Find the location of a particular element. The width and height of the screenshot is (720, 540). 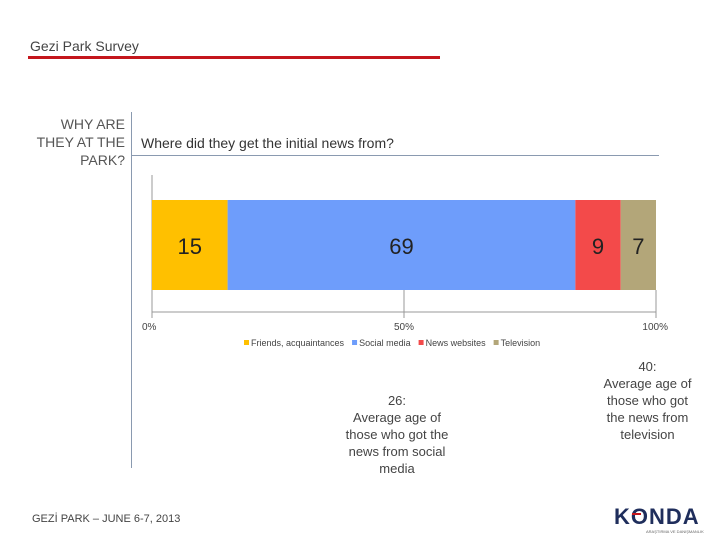

legend-swatch-television is located at coordinates (496, 342).